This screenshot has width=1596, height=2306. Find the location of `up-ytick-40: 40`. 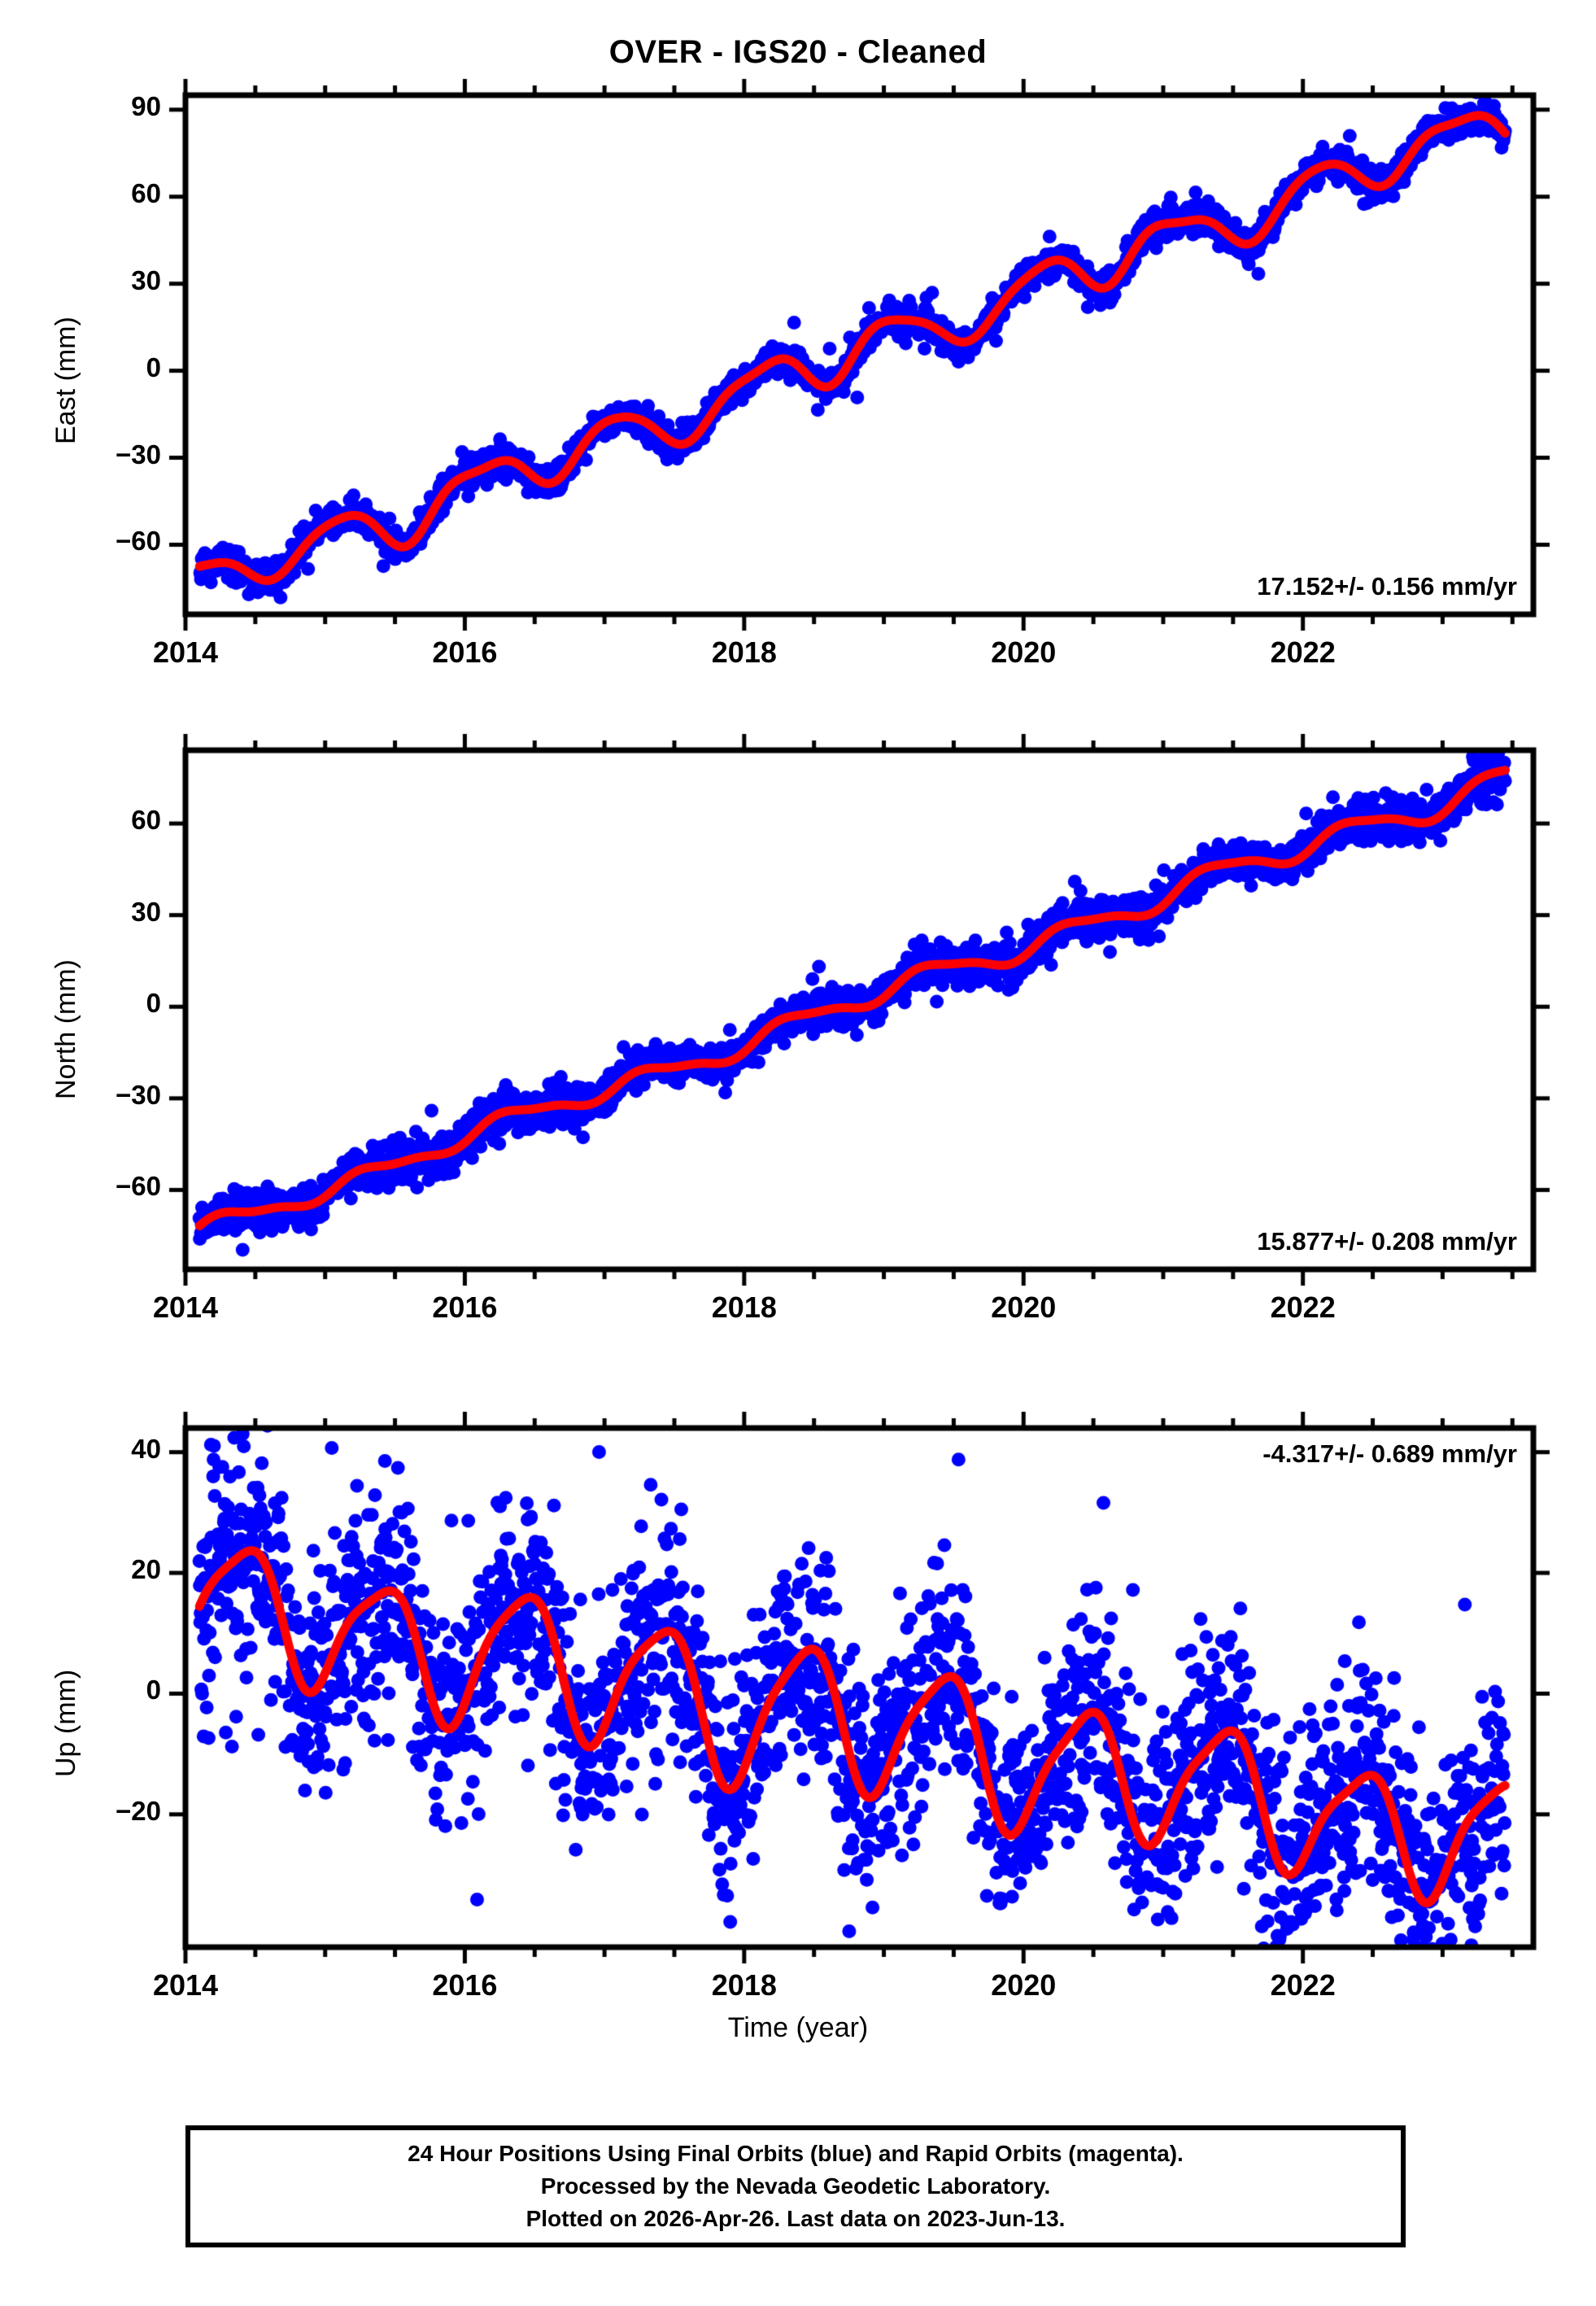

up-ytick-40: 40 is located at coordinates (146, 1448).